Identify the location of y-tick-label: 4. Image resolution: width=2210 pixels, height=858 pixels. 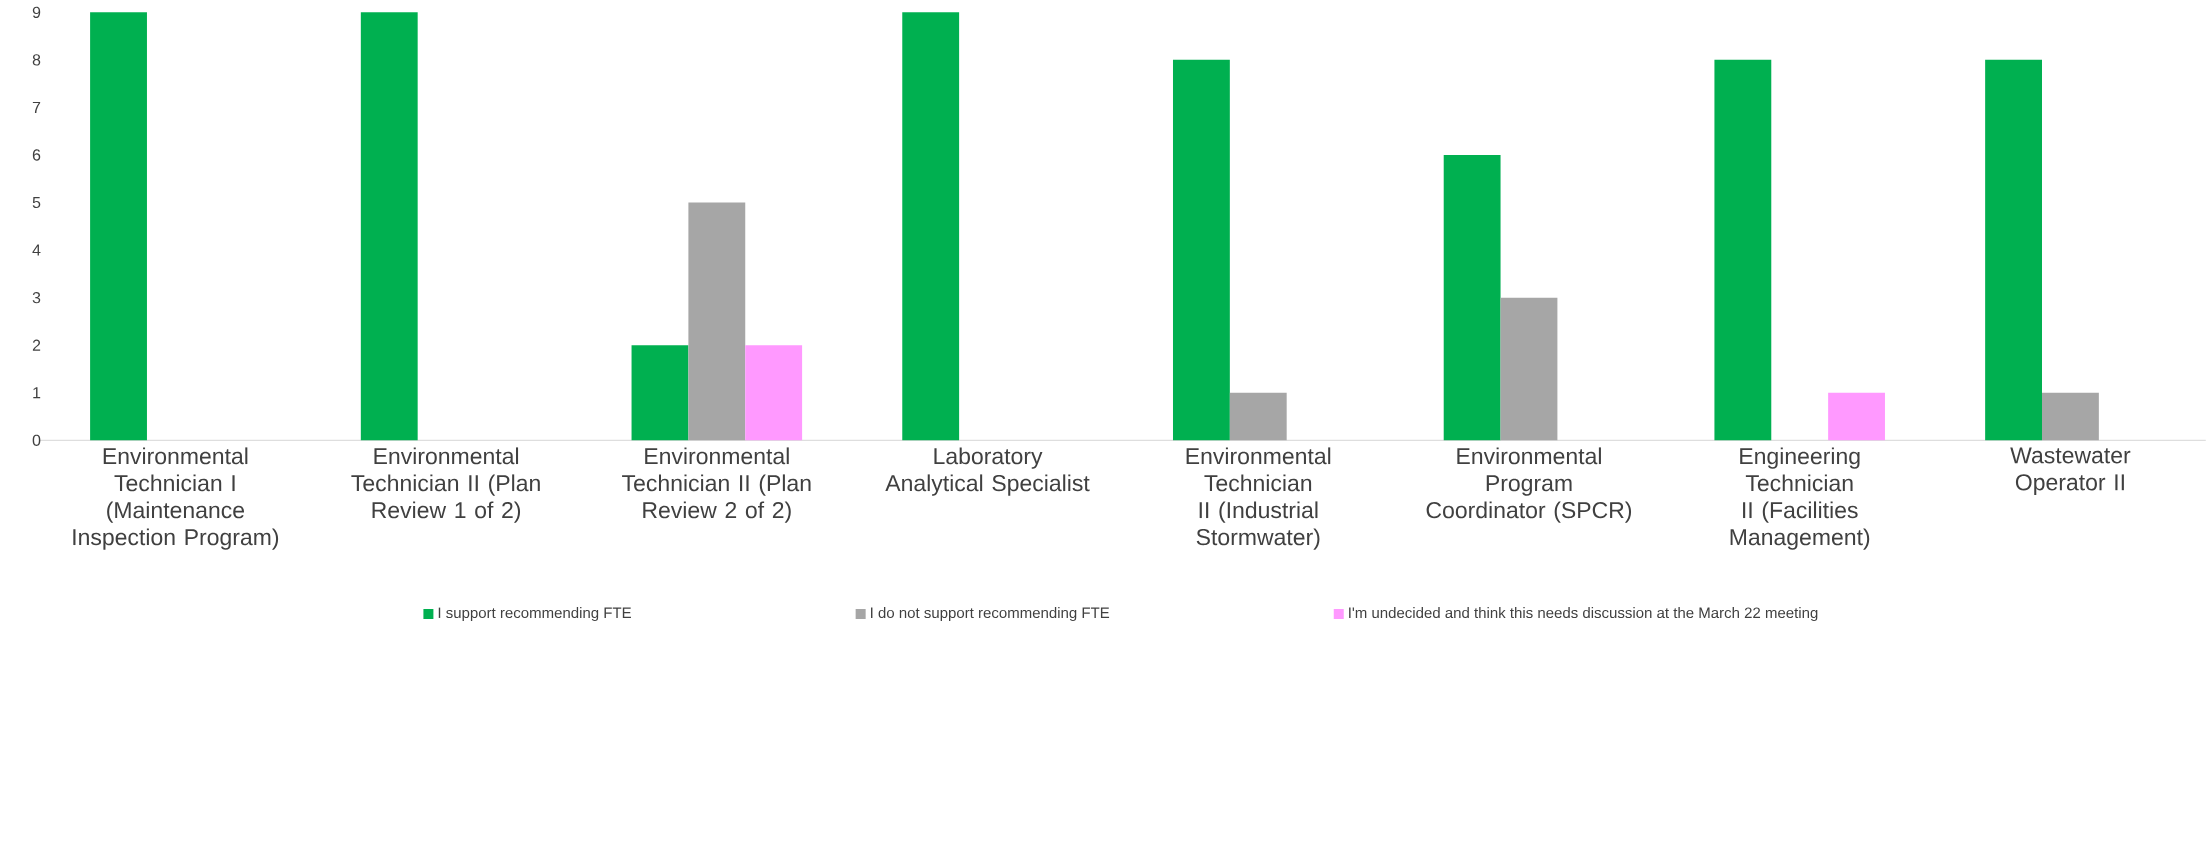
(36, 250).